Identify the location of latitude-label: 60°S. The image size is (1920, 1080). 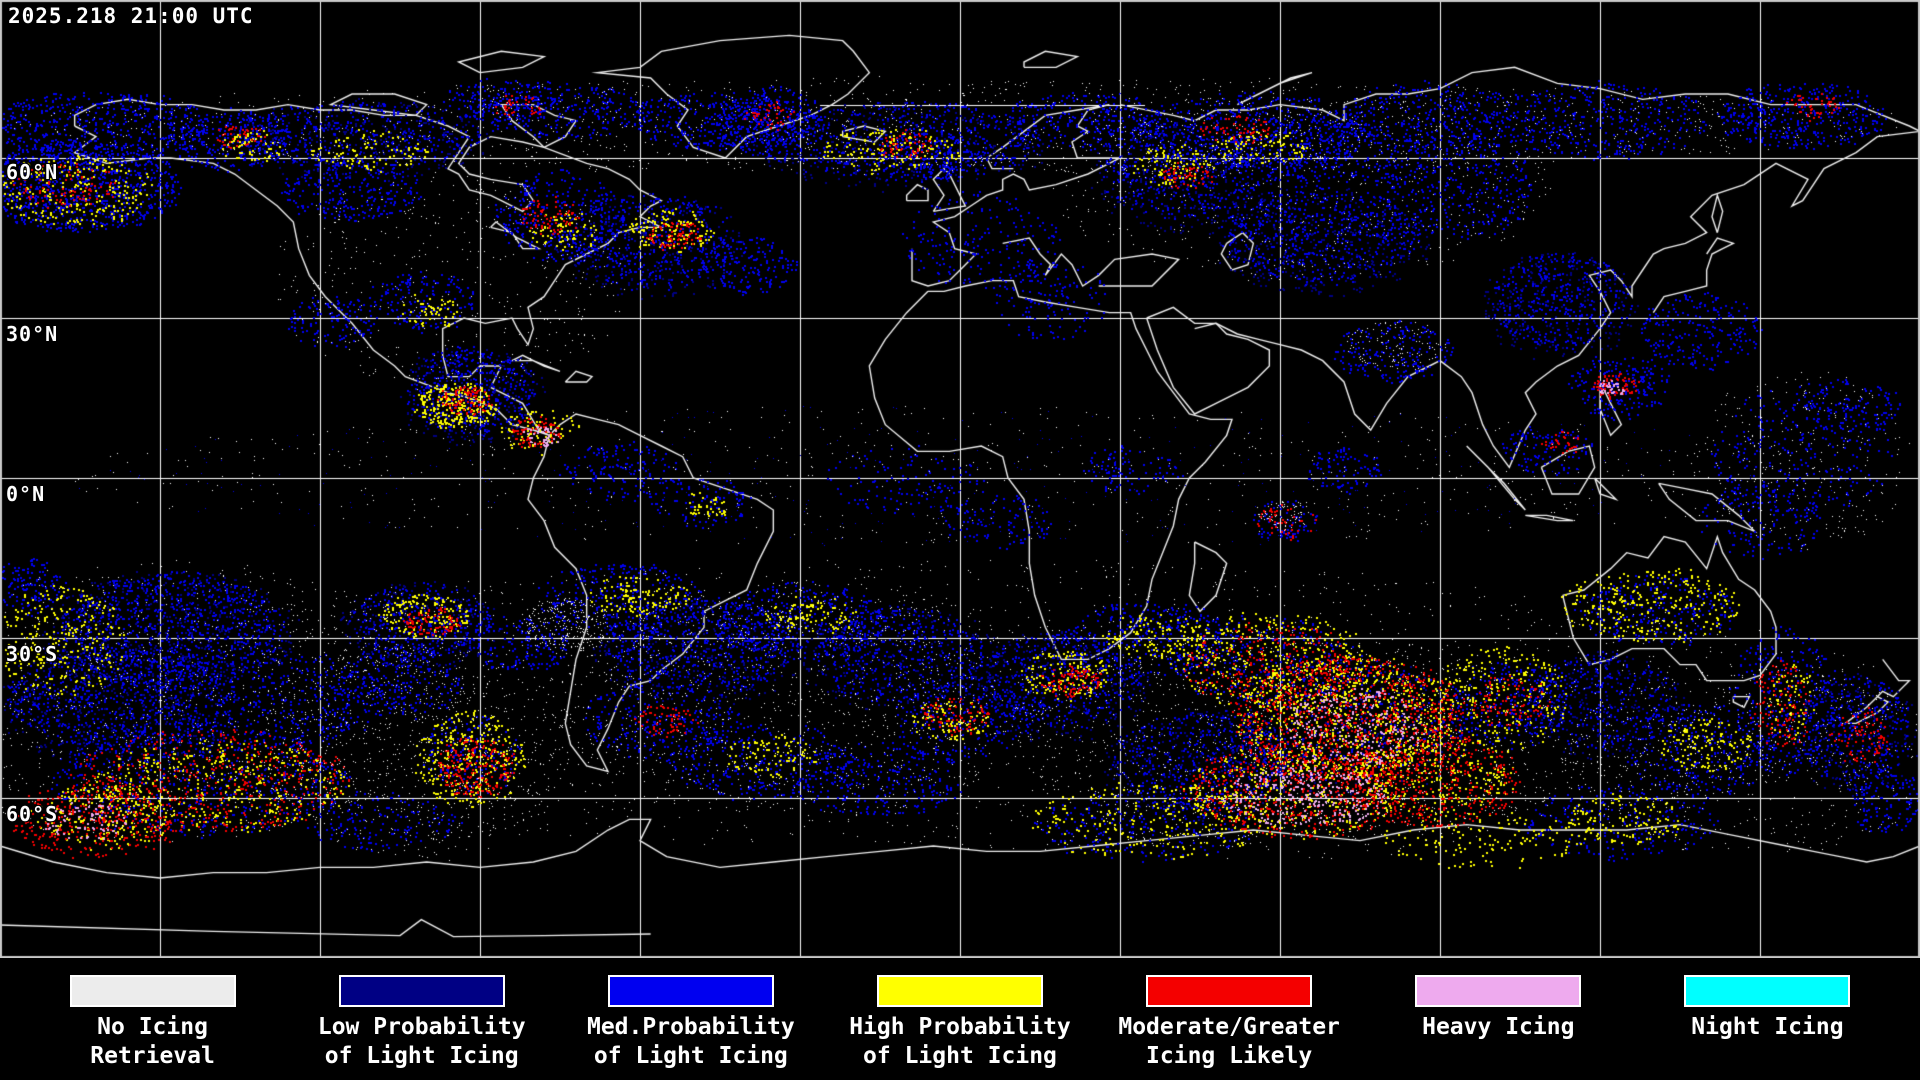
(32, 814).